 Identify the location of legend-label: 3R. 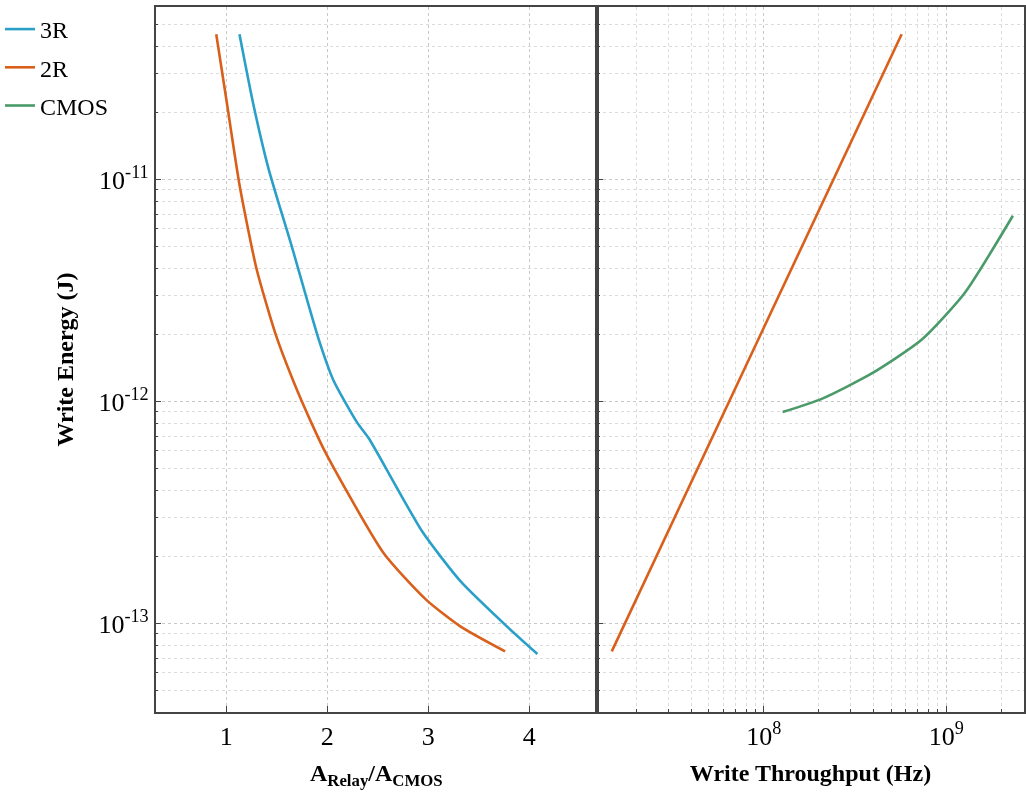
(54, 30).